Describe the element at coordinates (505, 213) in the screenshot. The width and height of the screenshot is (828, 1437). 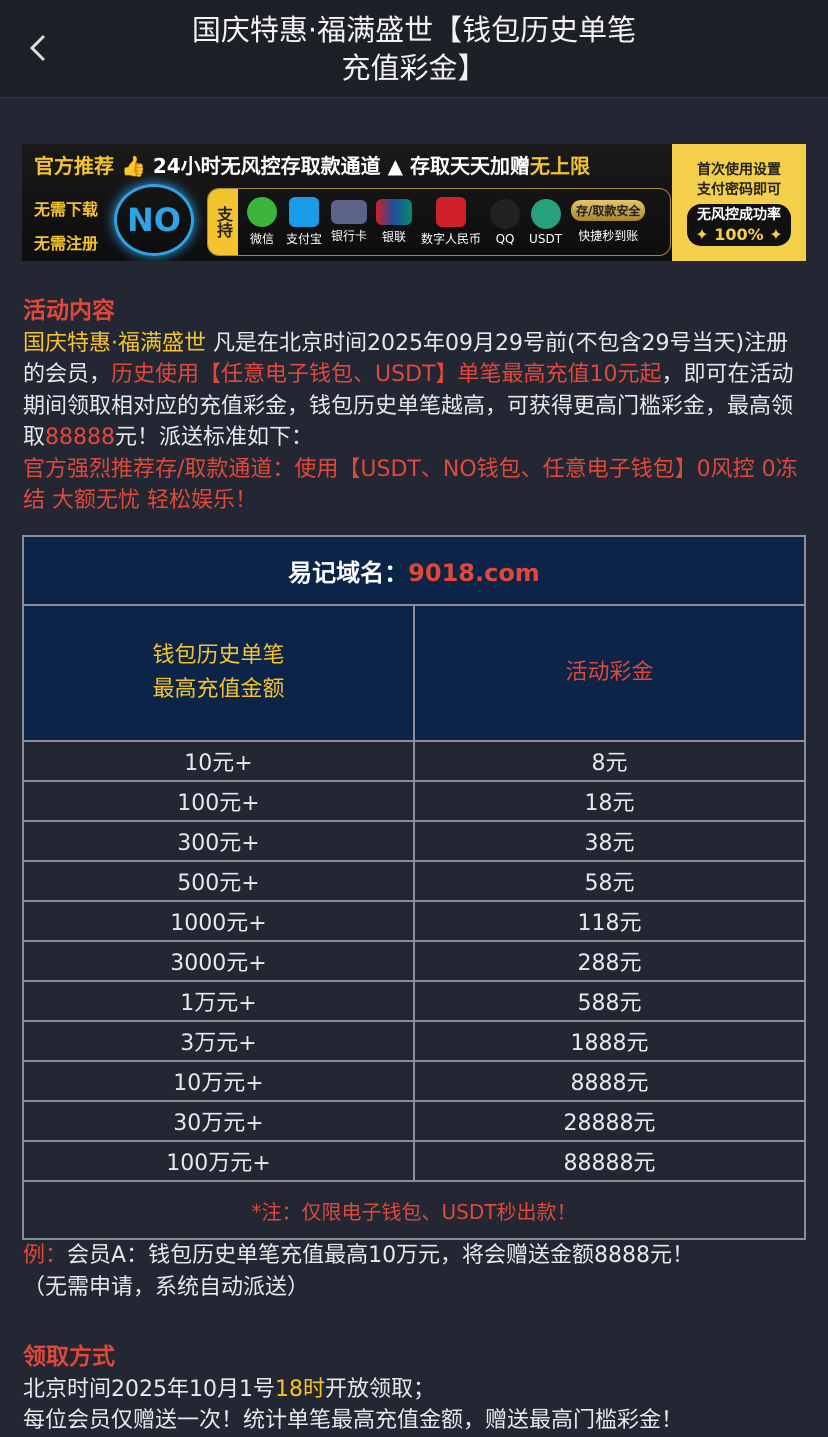
I see `qq-icon` at that location.